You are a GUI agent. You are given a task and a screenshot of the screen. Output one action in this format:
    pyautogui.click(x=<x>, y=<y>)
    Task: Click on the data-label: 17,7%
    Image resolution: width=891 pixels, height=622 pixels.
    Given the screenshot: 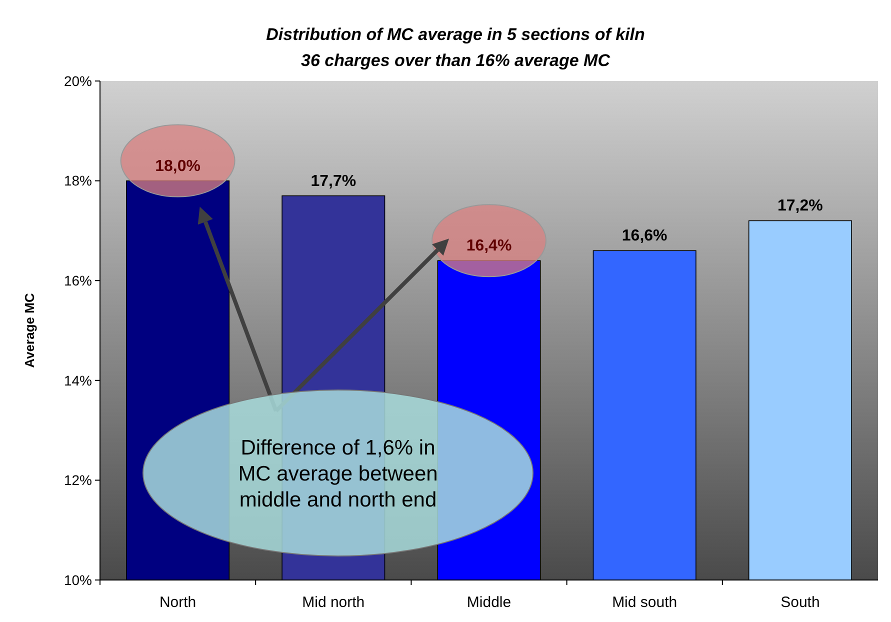 What is the action you would take?
    pyautogui.click(x=333, y=181)
    